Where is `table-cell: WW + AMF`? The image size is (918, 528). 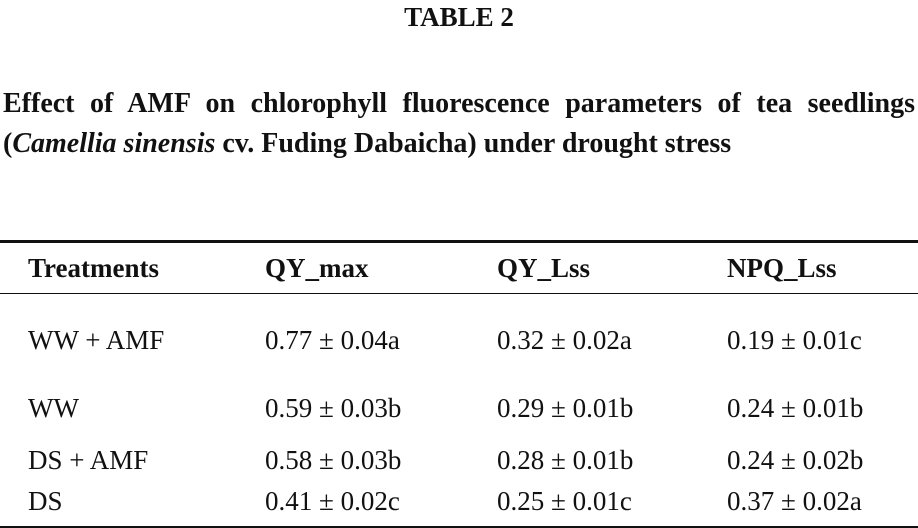 table-cell: WW + AMF is located at coordinates (96, 339).